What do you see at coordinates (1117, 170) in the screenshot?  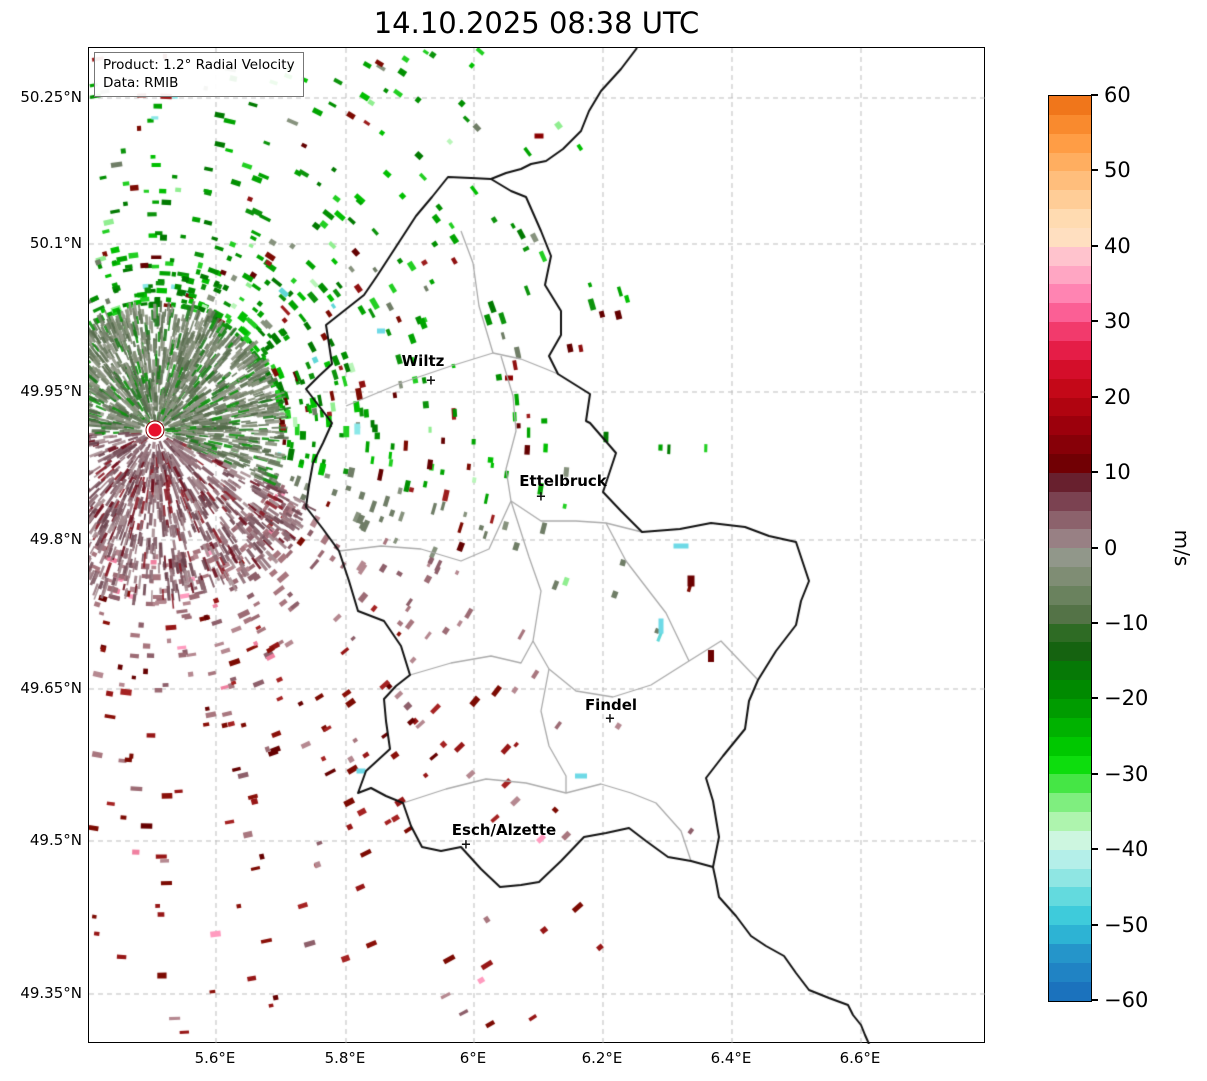 I see `colorbar-tick-label: 50` at bounding box center [1117, 170].